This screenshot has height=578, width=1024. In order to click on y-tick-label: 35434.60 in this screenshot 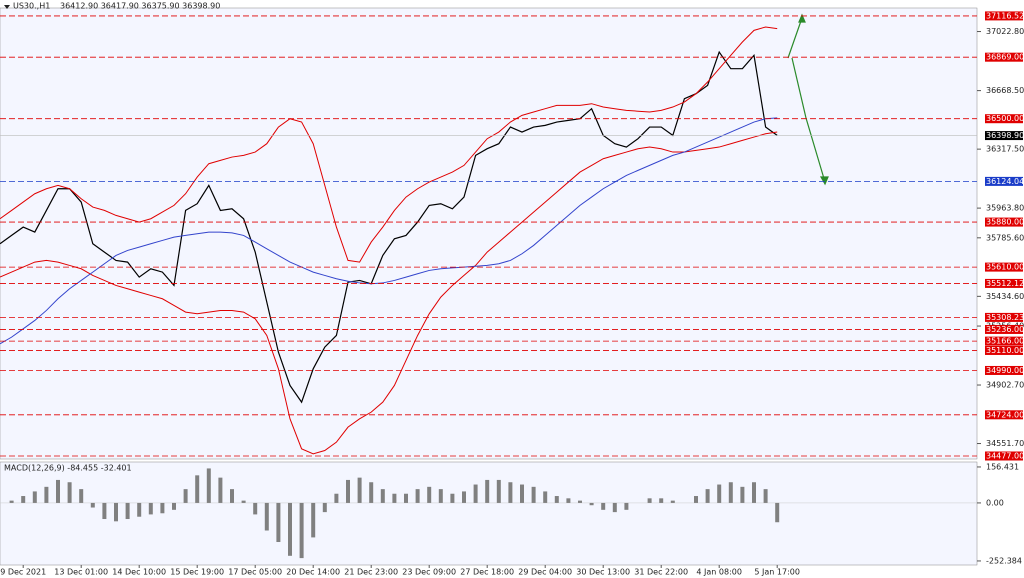, I will do `click(1005, 296)`.